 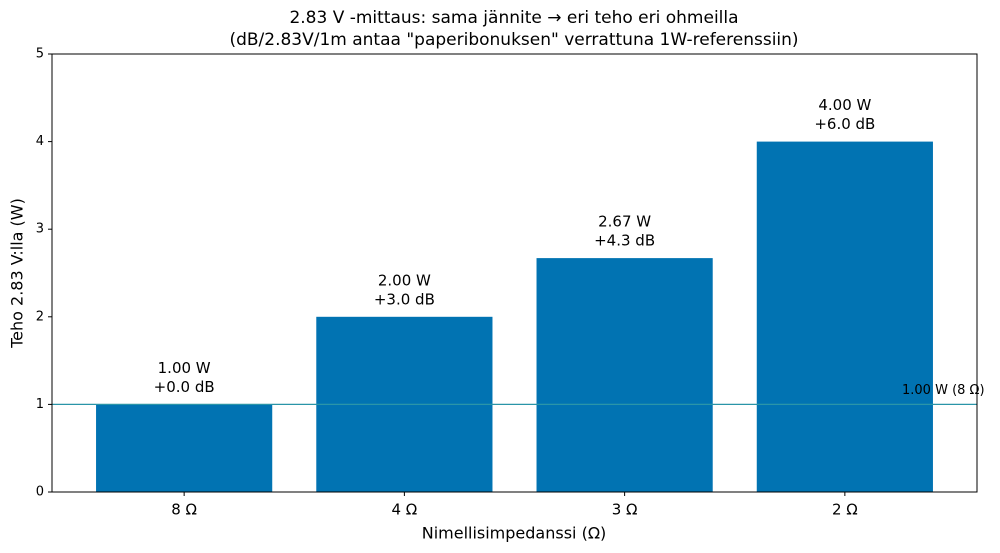 What do you see at coordinates (17, 273) in the screenshot?
I see `y-axis-label: Teho 2.83 V:lla (W)` at bounding box center [17, 273].